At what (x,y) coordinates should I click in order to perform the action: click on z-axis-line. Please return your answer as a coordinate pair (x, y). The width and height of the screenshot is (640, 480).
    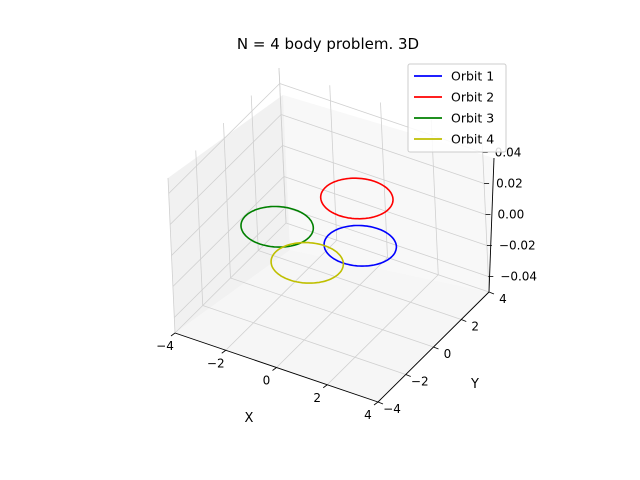
    Looking at the image, I should click on (491, 225).